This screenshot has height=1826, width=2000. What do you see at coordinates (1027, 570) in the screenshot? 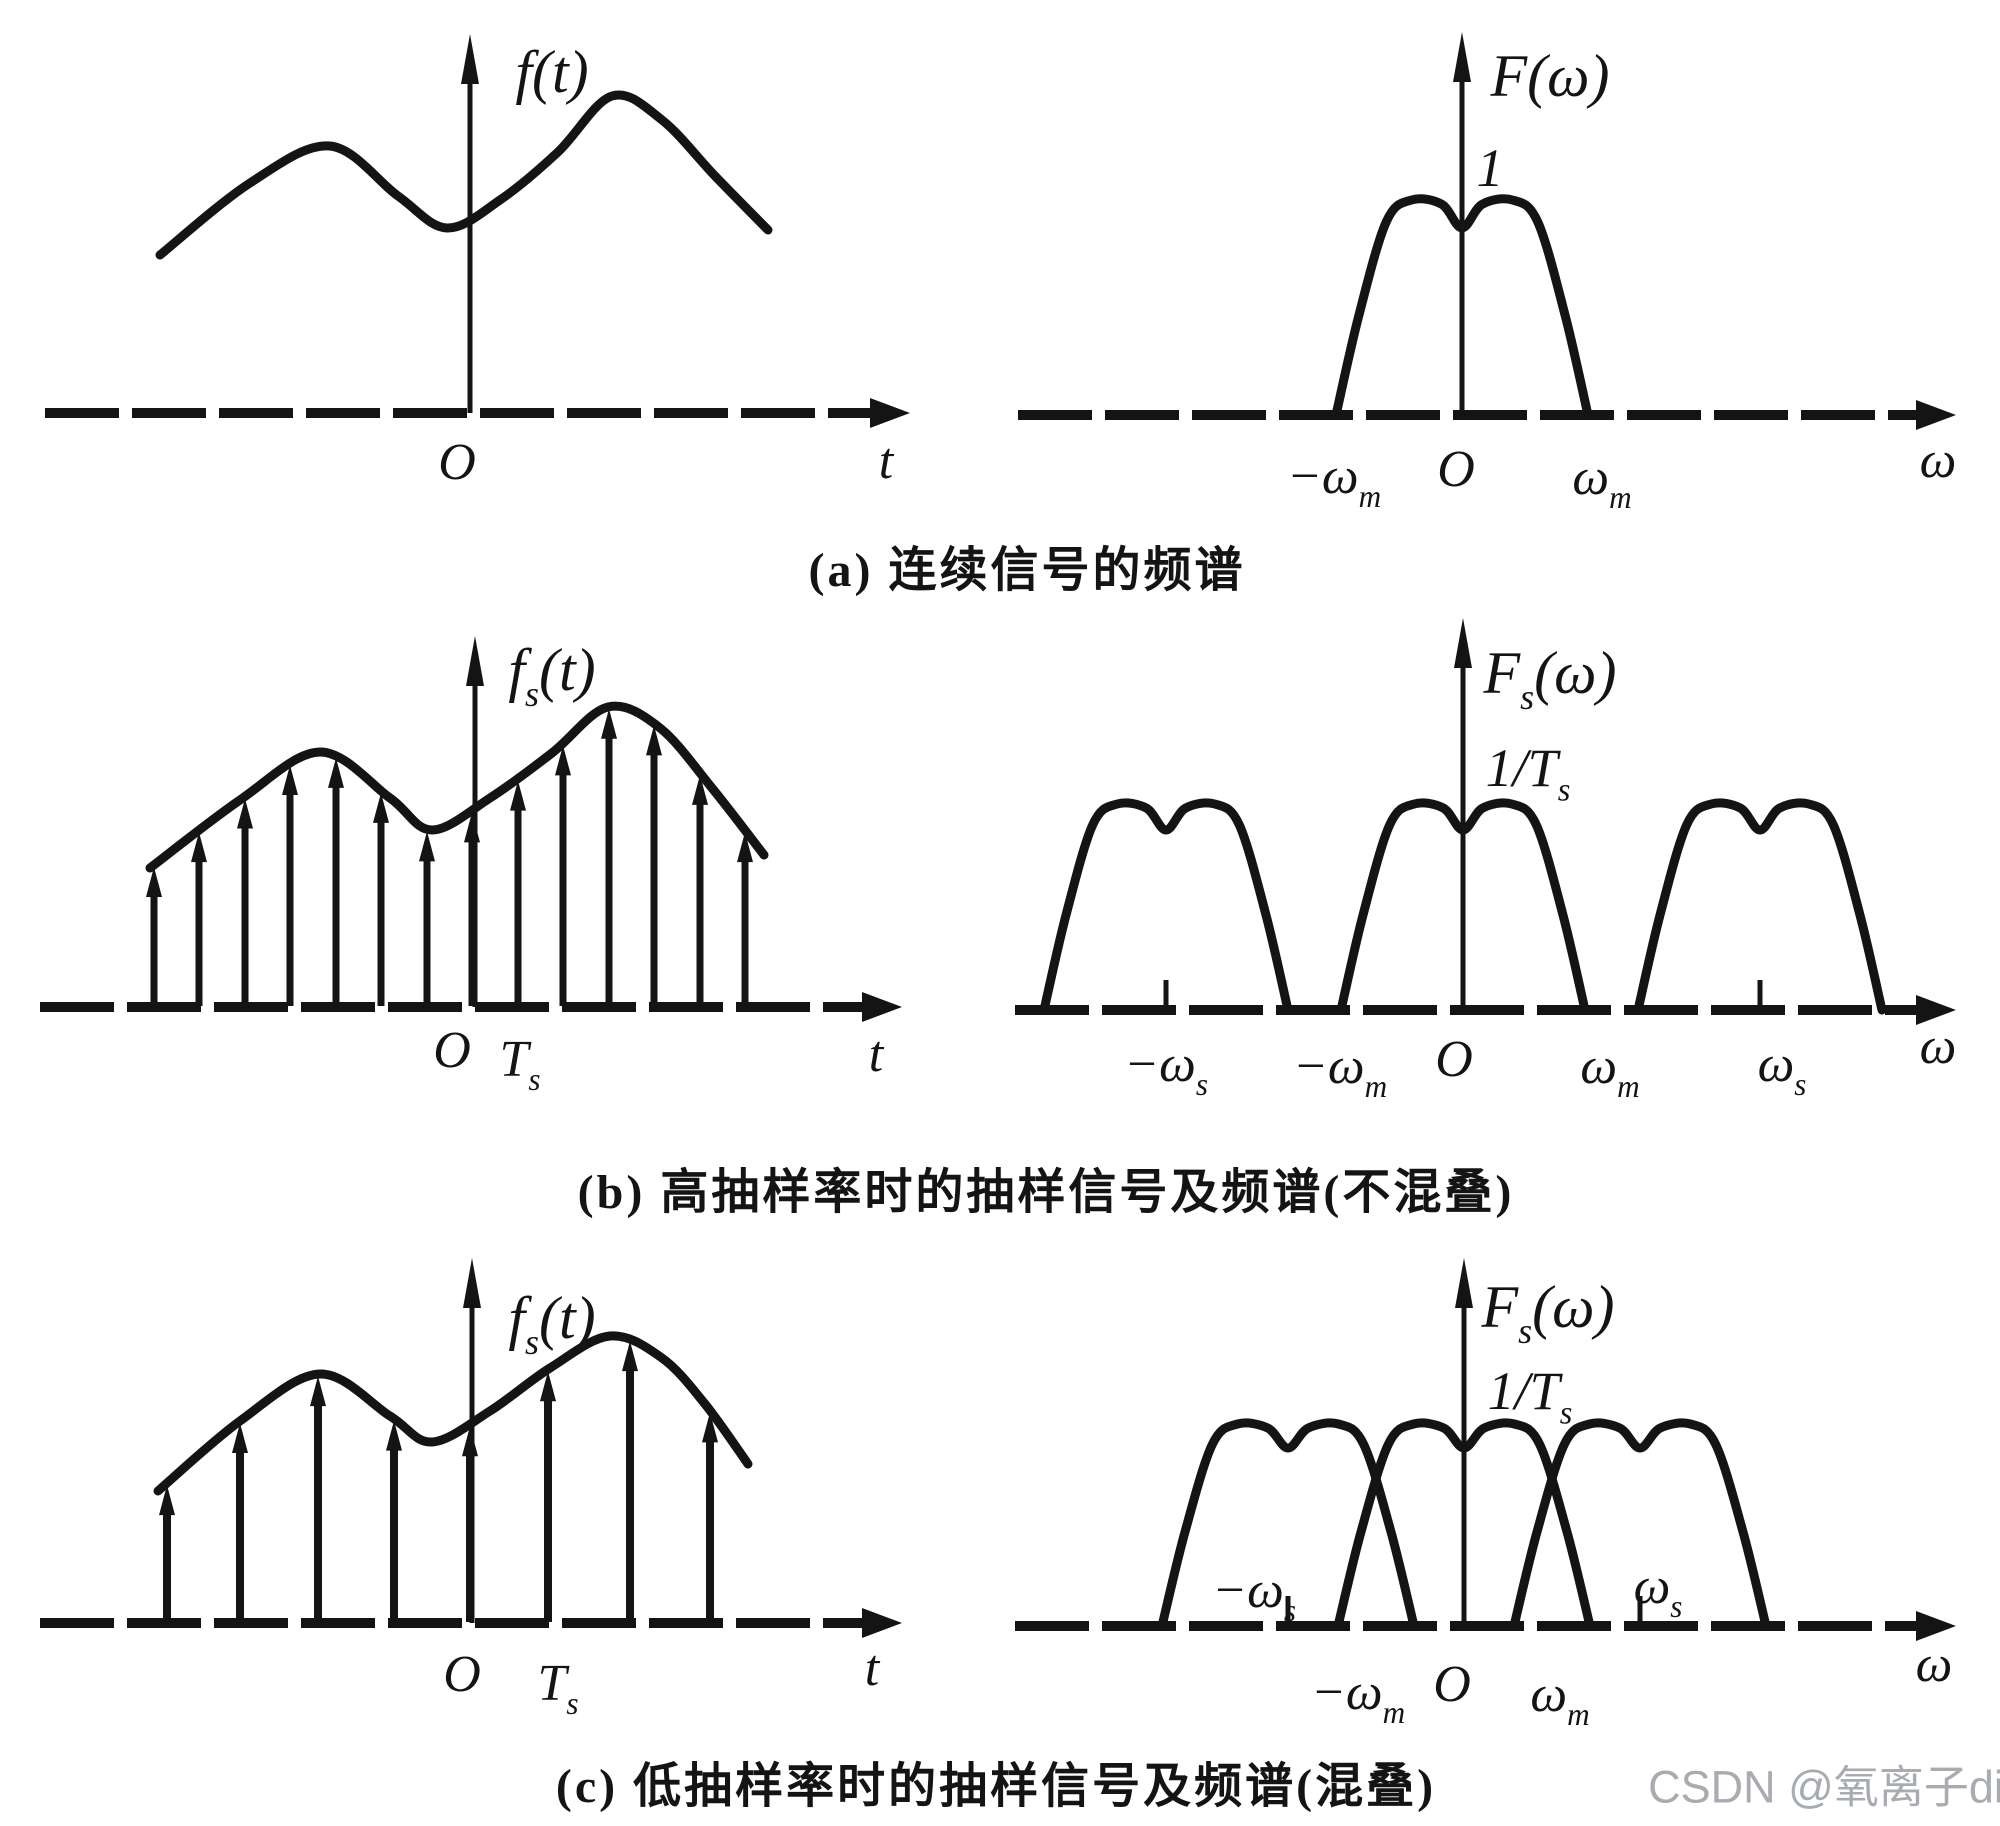
I see `caption-a: (a) 连续信号的频谱` at bounding box center [1027, 570].